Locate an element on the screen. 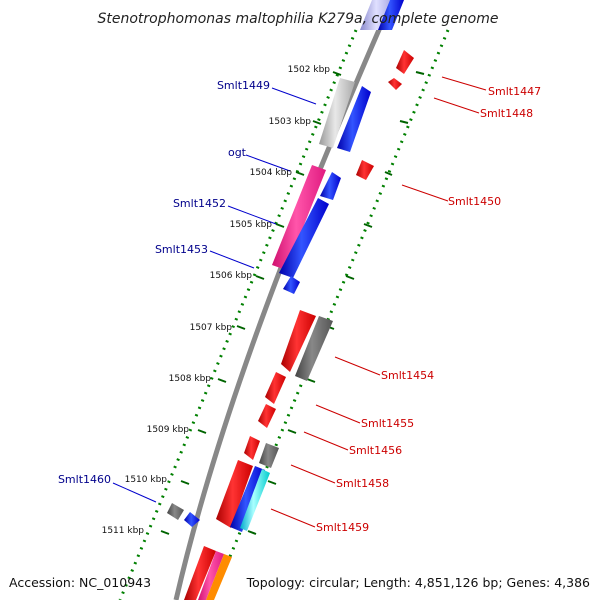 This screenshot has width=600, height=600. kbp-label: 1503 kbp is located at coordinates (290, 122).